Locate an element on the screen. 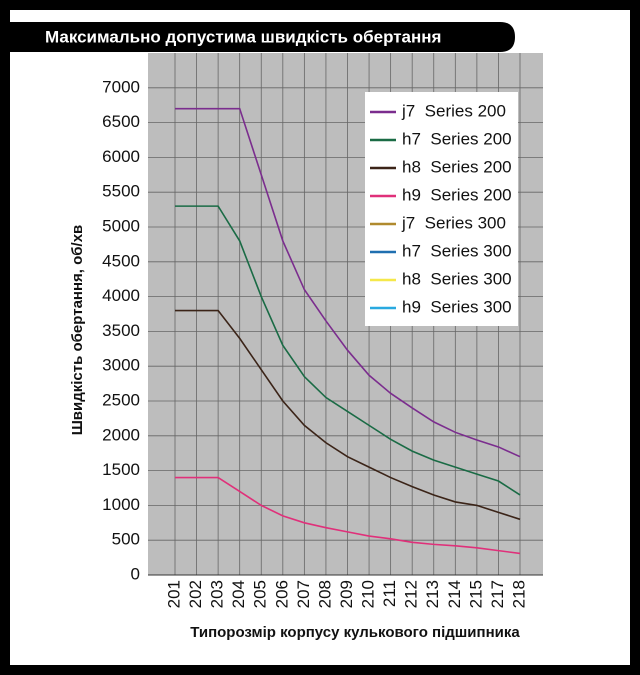 This screenshot has width=640, height=675. legend-label: h8 Series 300 is located at coordinates (457, 278).